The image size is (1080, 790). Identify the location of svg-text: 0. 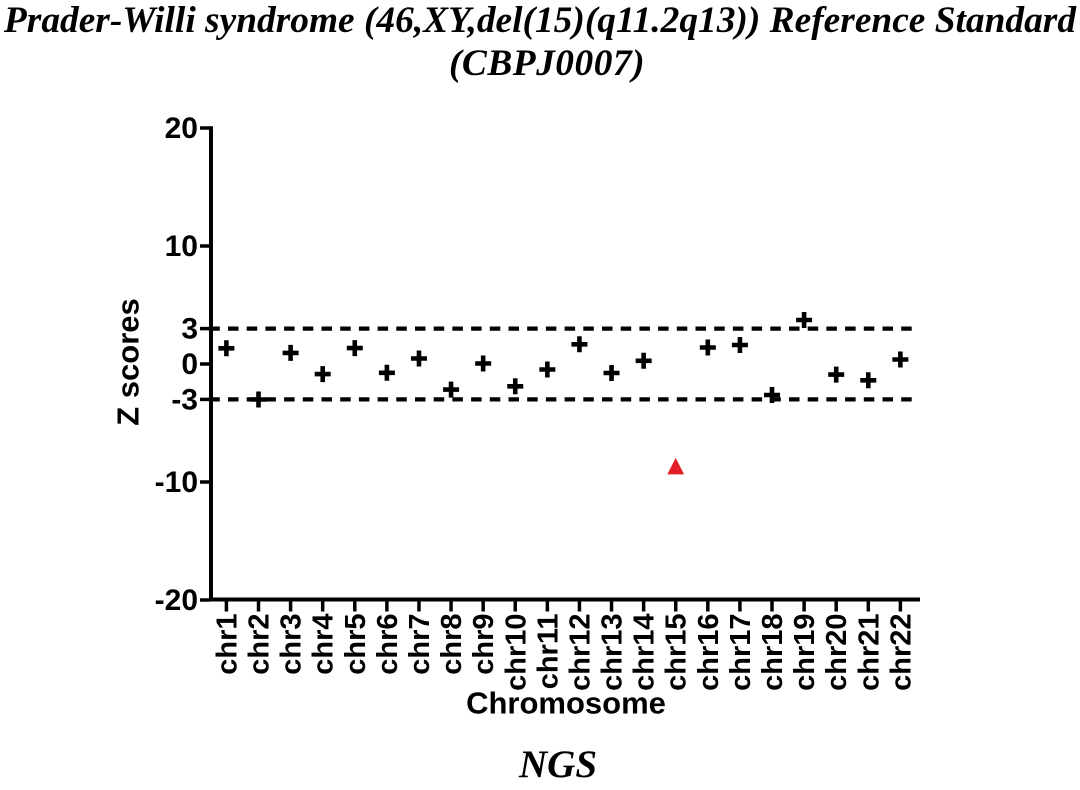
(189, 364).